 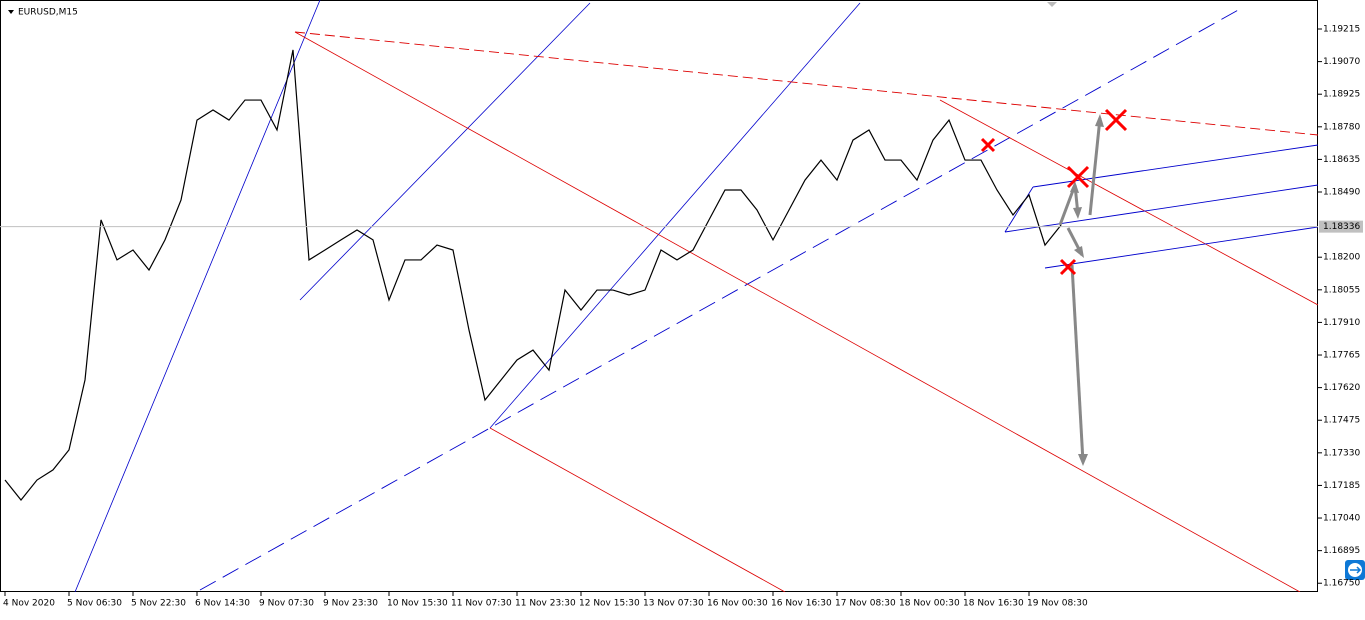 What do you see at coordinates (1341, 95) in the screenshot?
I see `y-tick-label: 1.18925` at bounding box center [1341, 95].